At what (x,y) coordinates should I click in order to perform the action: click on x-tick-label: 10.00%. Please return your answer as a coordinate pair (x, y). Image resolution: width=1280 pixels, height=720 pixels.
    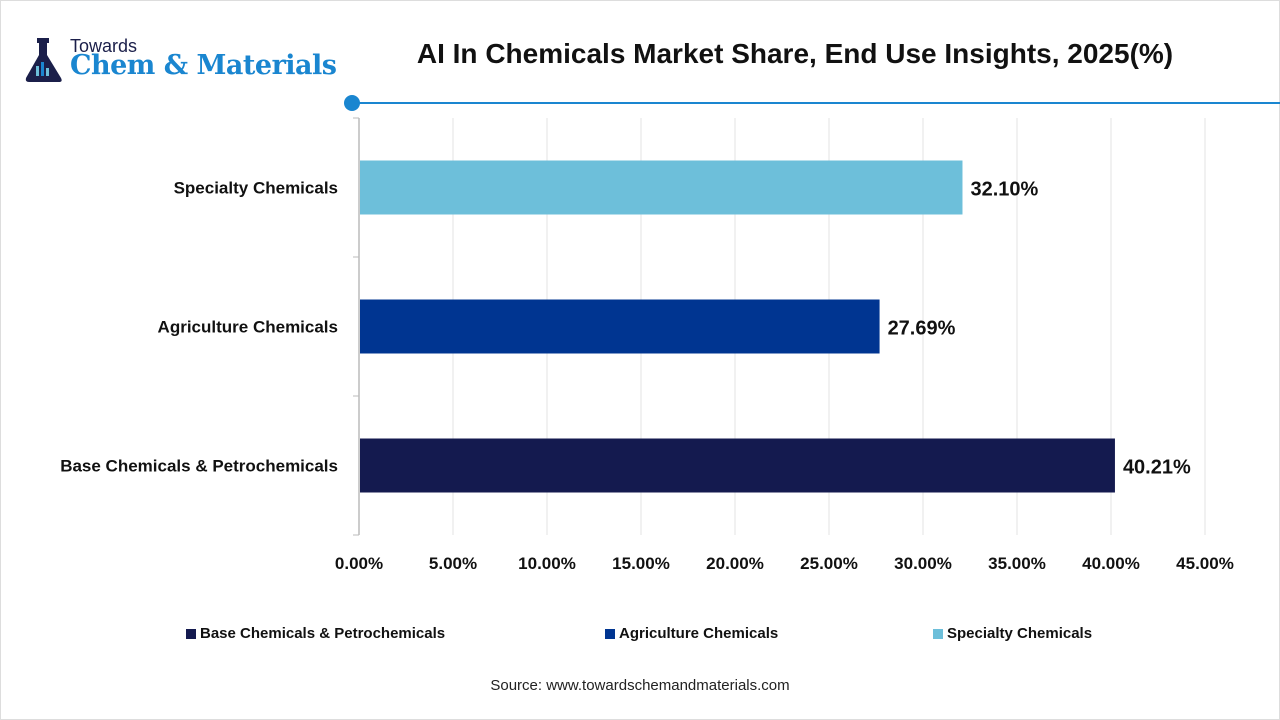
    Looking at the image, I should click on (547, 563).